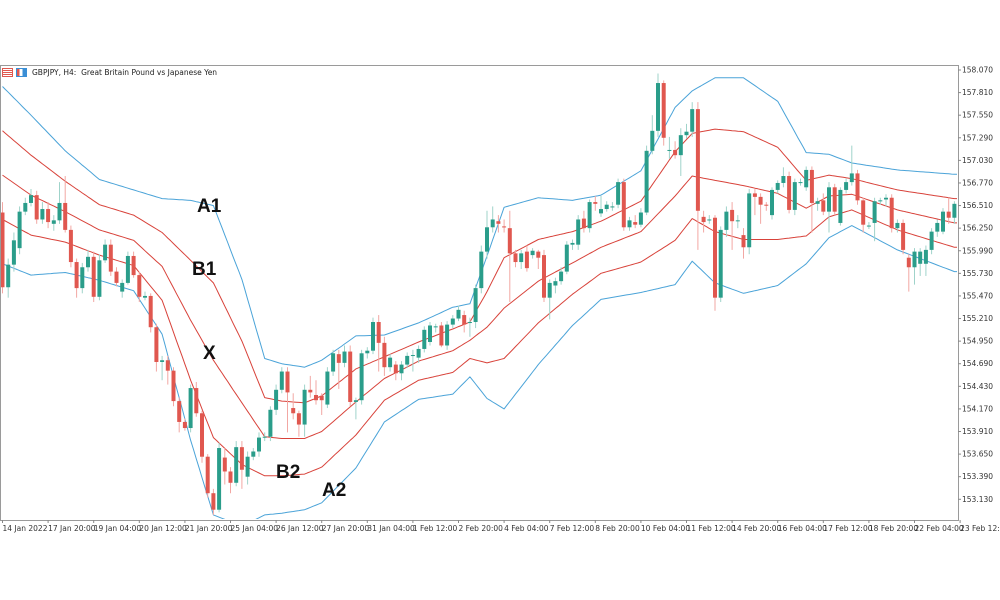 The image size is (1000, 600). I want to click on x-tick-label: 17 Feb 12:00, so click(847, 528).